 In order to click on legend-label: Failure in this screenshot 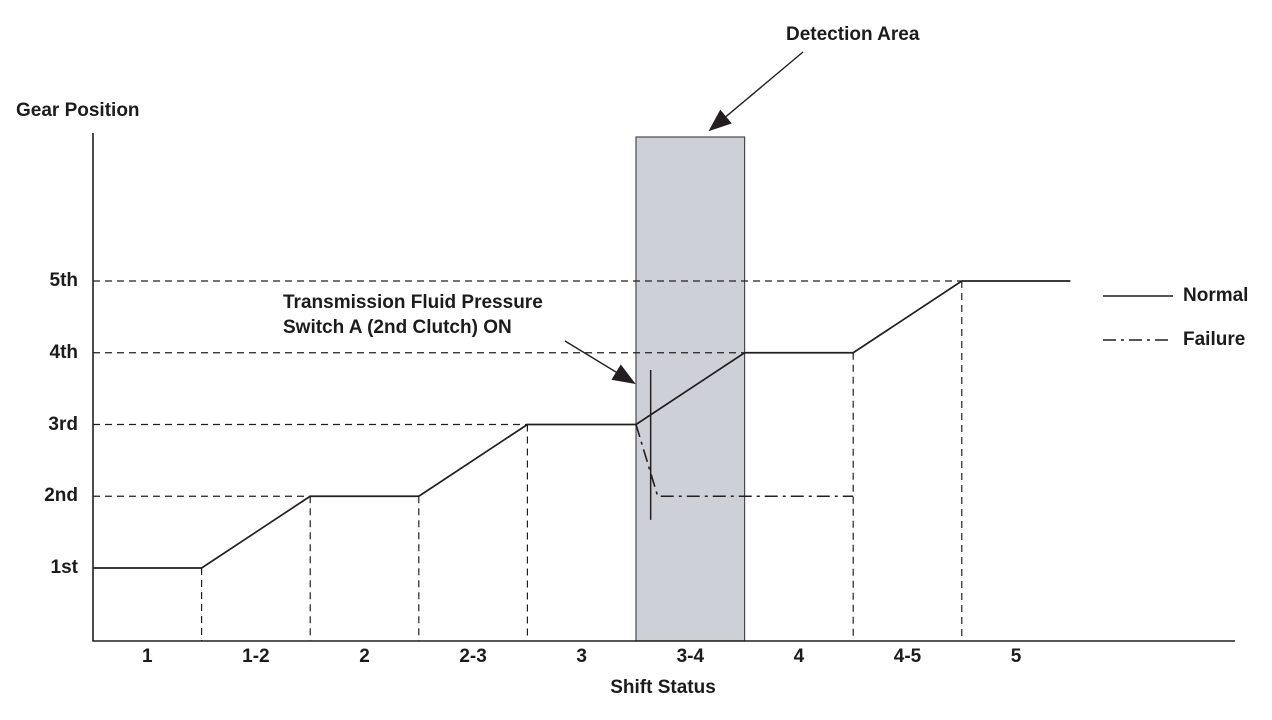, I will do `click(1214, 339)`.